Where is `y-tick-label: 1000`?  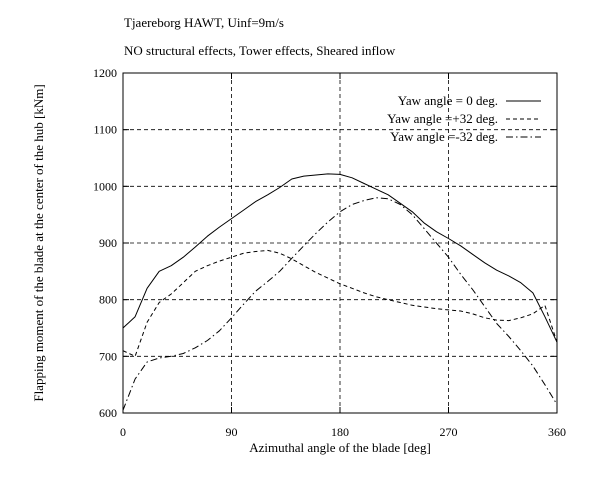 y-tick-label: 1000 is located at coordinates (105, 186).